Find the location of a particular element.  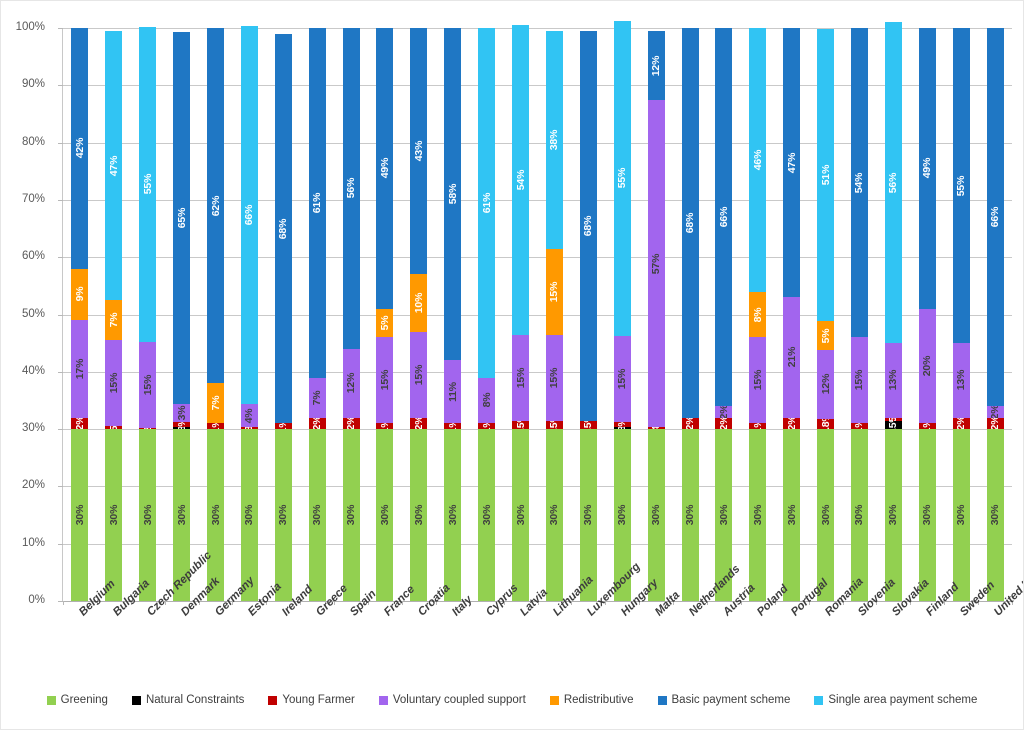

bar-segment: 46% is located at coordinates (758, 160).